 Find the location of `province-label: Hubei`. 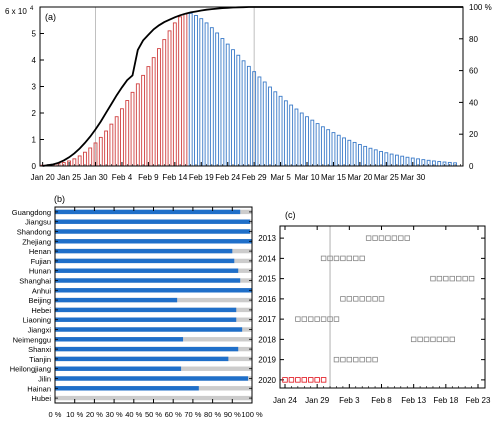

province-label: Hubei is located at coordinates (41, 398).